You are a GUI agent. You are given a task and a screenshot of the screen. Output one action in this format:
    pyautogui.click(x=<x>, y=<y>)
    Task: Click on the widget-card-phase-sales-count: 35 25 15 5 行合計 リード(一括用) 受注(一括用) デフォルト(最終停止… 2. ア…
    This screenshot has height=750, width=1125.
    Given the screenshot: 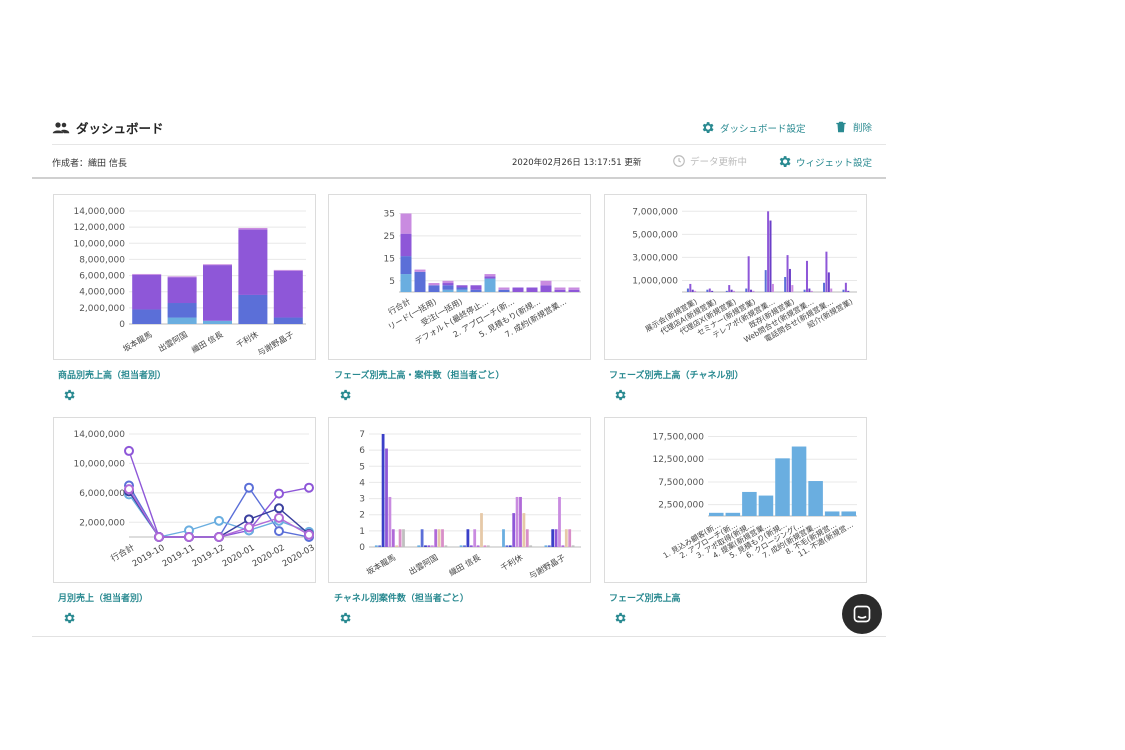 What is the action you would take?
    pyautogui.click(x=459, y=277)
    